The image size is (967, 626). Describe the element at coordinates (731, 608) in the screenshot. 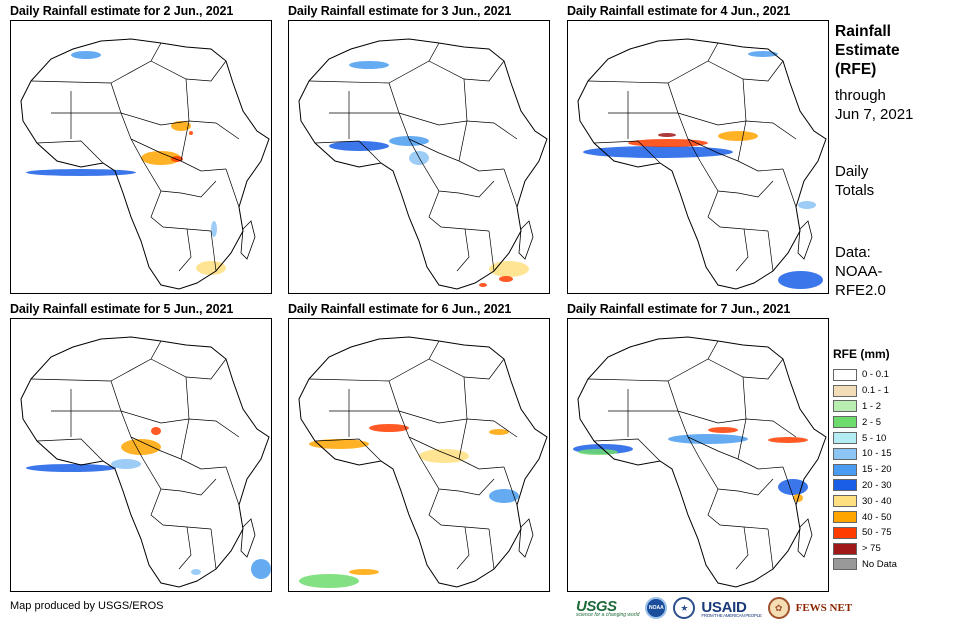

I see `usaid-logo: USAID FROM THE AMERICAN PEOPLE` at that location.